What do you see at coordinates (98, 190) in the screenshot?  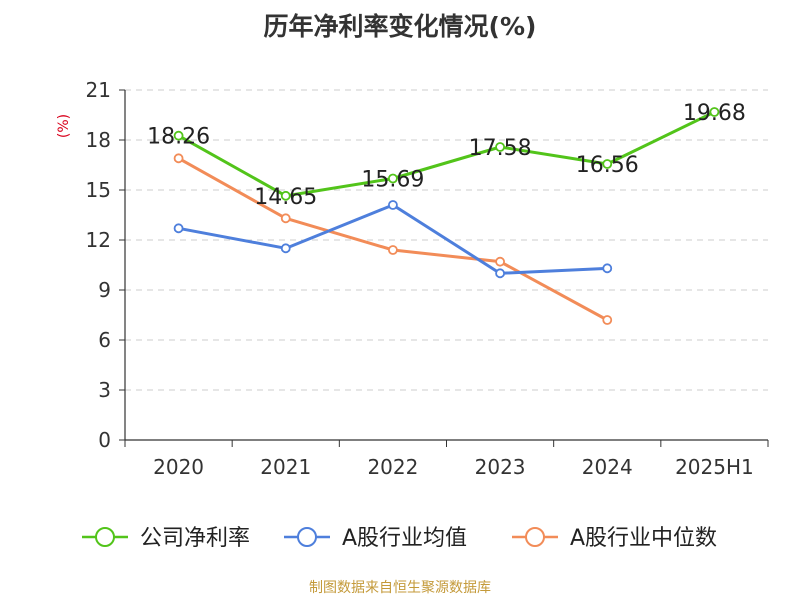 I see `y-tick-label: 15` at bounding box center [98, 190].